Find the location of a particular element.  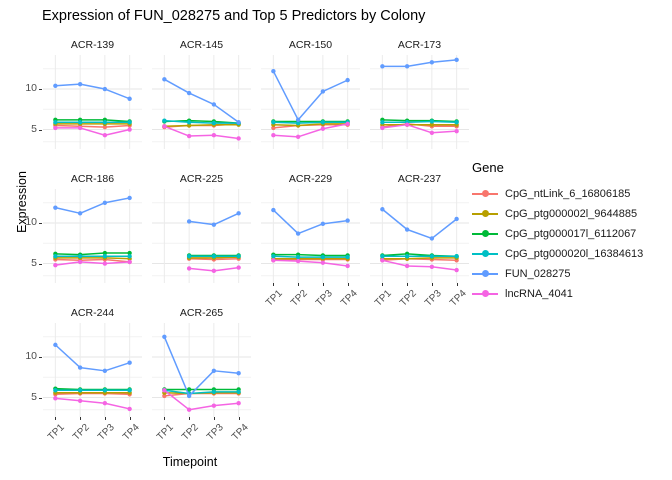

legend-item: CpG_ptg000020l_16384613 is located at coordinates (557, 254).